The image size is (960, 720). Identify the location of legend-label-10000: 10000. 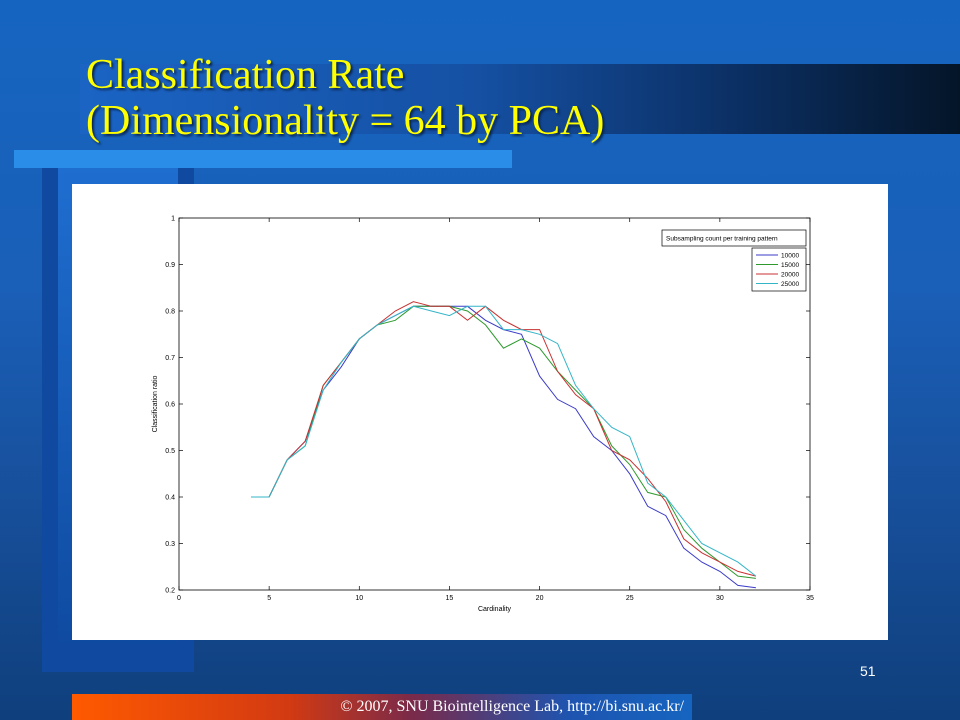
(790, 255).